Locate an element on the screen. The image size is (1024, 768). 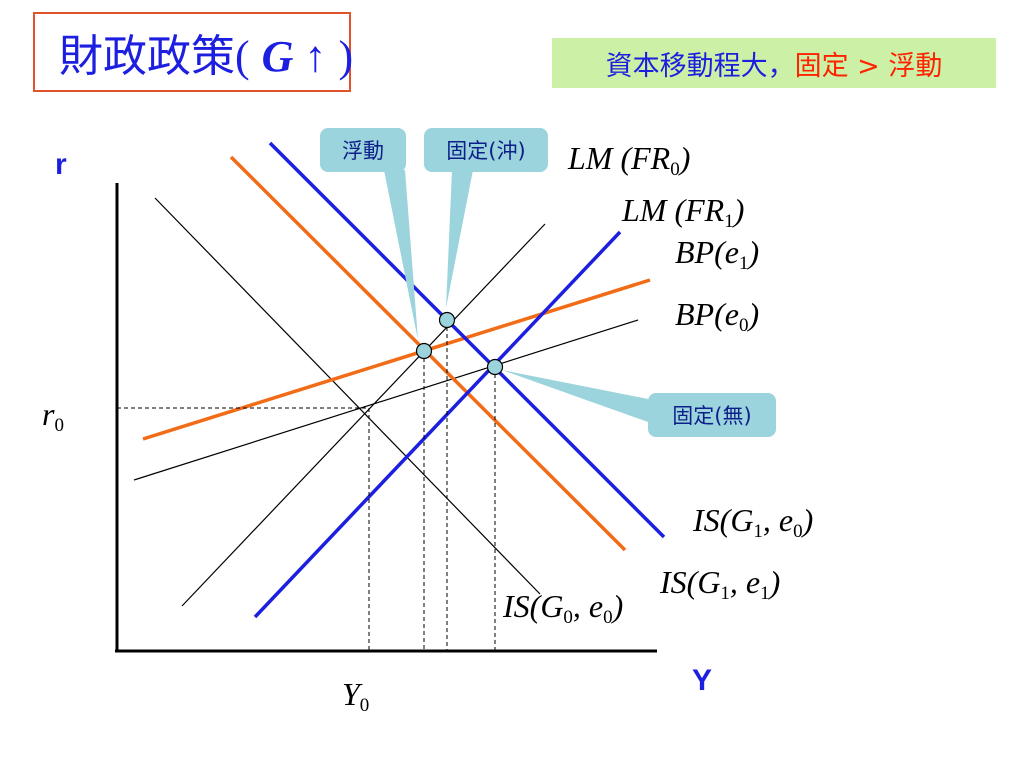
label-is-g0e0: IS(G0, e0) is located at coordinates (563, 608).